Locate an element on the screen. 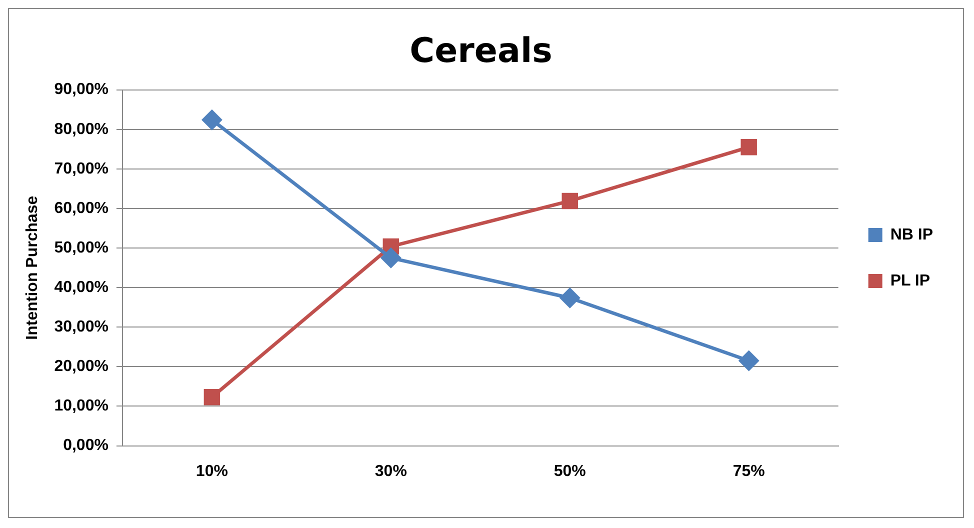  legend-label: NB IP is located at coordinates (912, 235).